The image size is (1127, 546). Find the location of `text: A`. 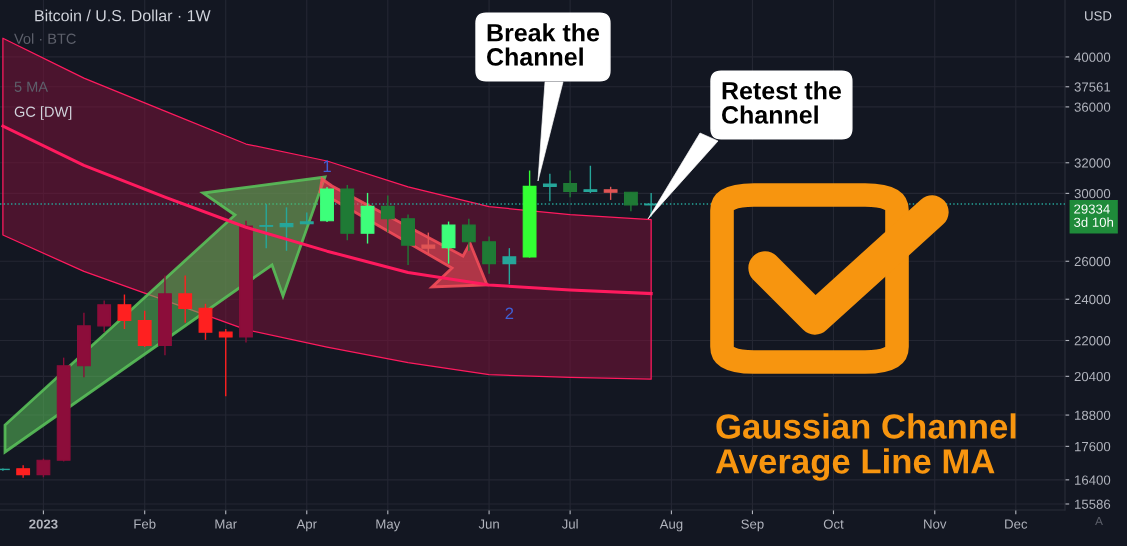

text: A is located at coordinates (1099, 521).